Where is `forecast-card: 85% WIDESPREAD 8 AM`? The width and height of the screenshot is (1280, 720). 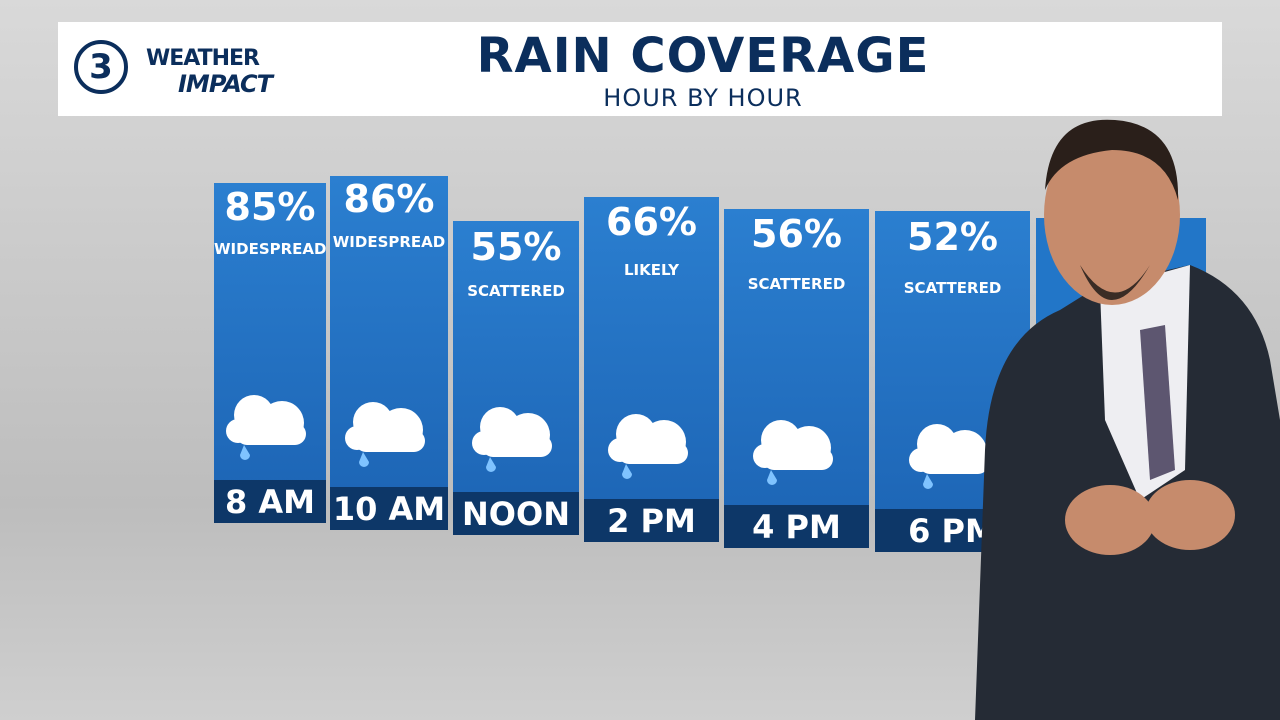
forecast-card: 85% WIDESPREAD 8 AM is located at coordinates (270, 353).